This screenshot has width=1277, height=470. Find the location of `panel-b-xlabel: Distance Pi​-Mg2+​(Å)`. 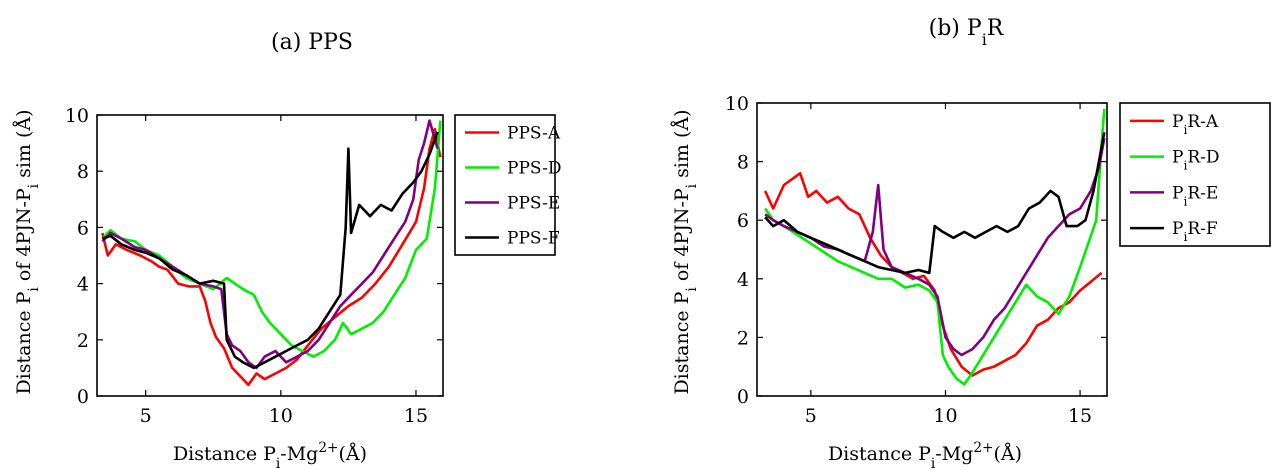

panel-b-xlabel: Distance Pi​-Mg2+​(Å) is located at coordinates (925, 455).